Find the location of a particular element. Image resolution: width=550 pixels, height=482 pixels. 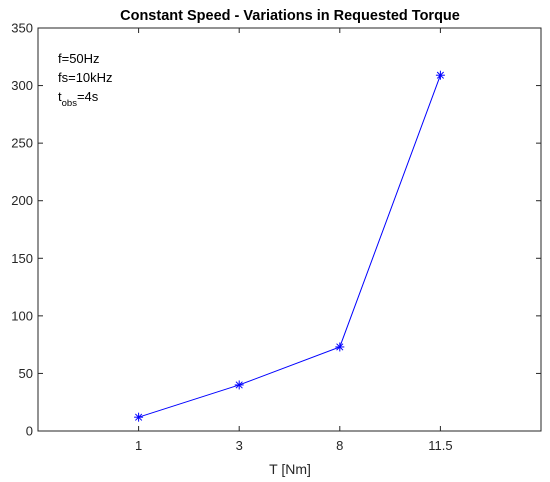

y-tick-label: 300 is located at coordinates (22, 85).